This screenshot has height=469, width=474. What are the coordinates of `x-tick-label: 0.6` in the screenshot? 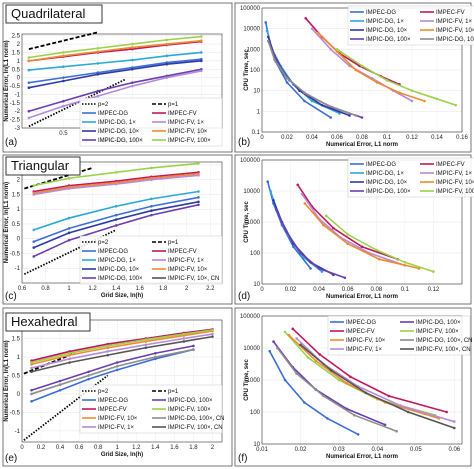 It's located at (79, 448).